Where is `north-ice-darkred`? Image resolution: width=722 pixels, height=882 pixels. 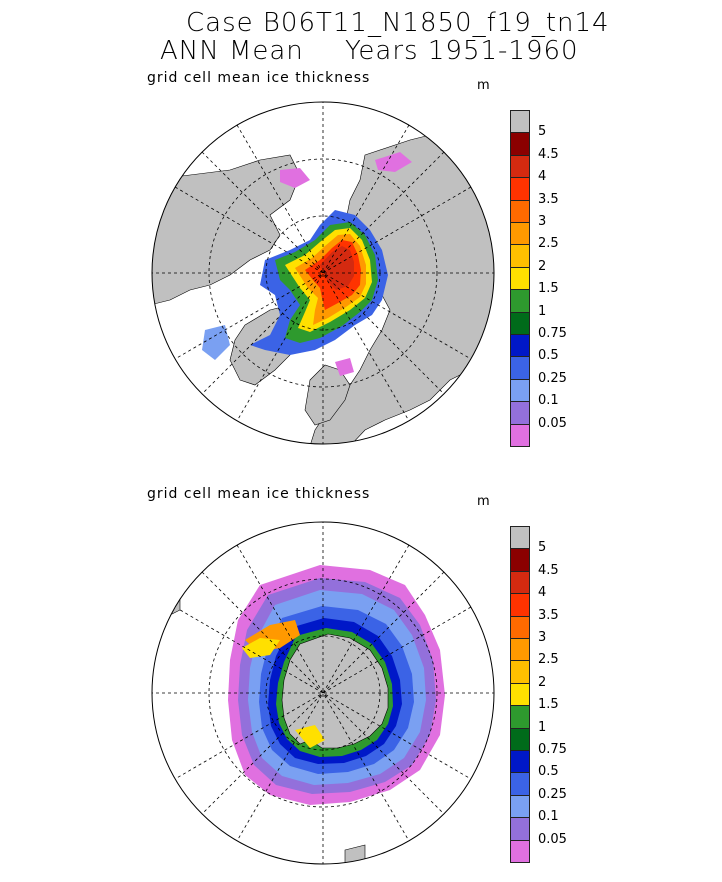
north-ice-darkred is located at coordinates (337, 268).